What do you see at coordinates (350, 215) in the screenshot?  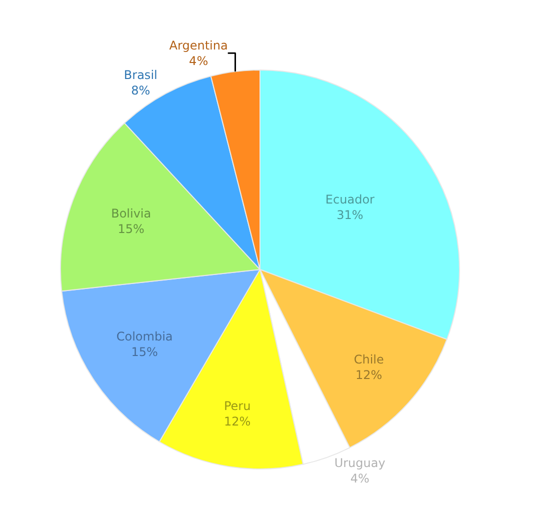 I see `data-label: 31%` at bounding box center [350, 215].